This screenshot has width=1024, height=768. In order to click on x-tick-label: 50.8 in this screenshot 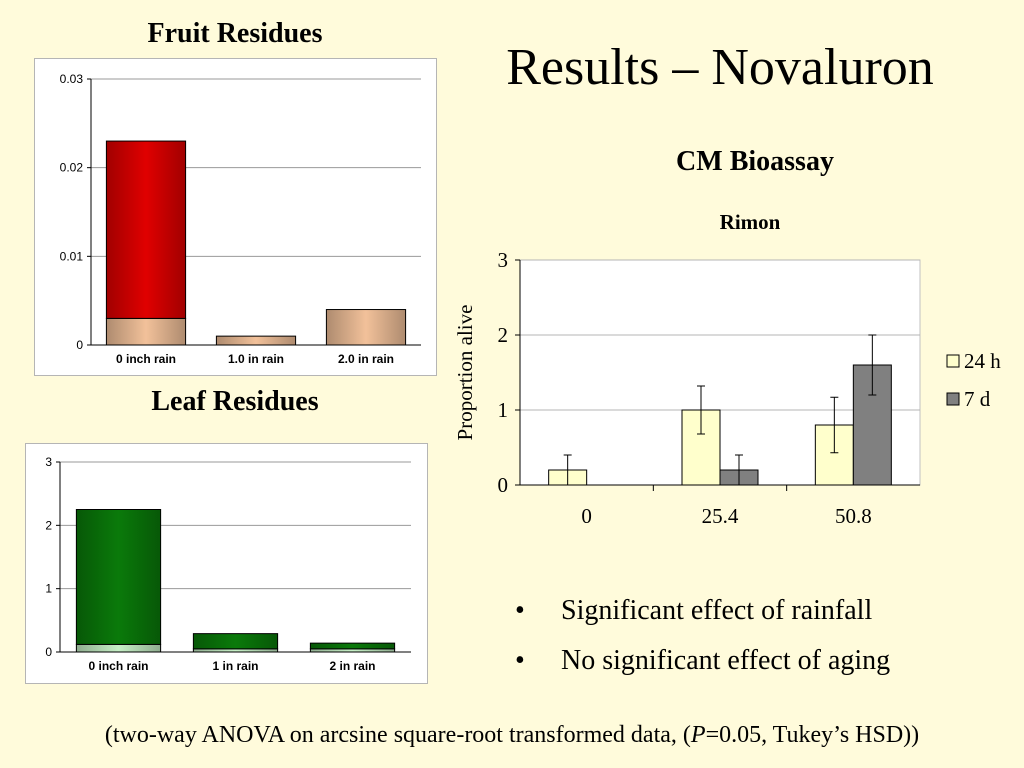, I will do `click(853, 516)`.